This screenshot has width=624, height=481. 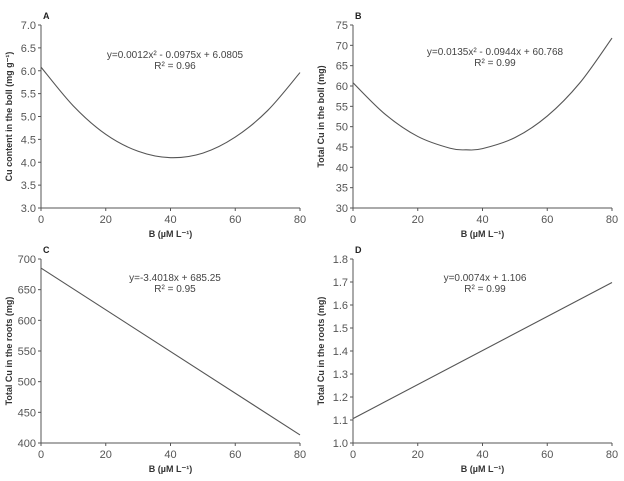 I want to click on y-tick-label: 500, so click(x=27, y=383).